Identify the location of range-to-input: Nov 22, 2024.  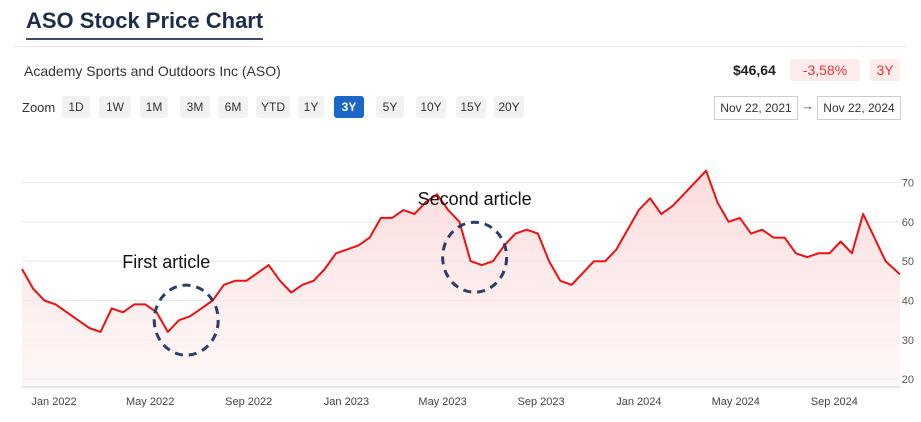
(859, 108).